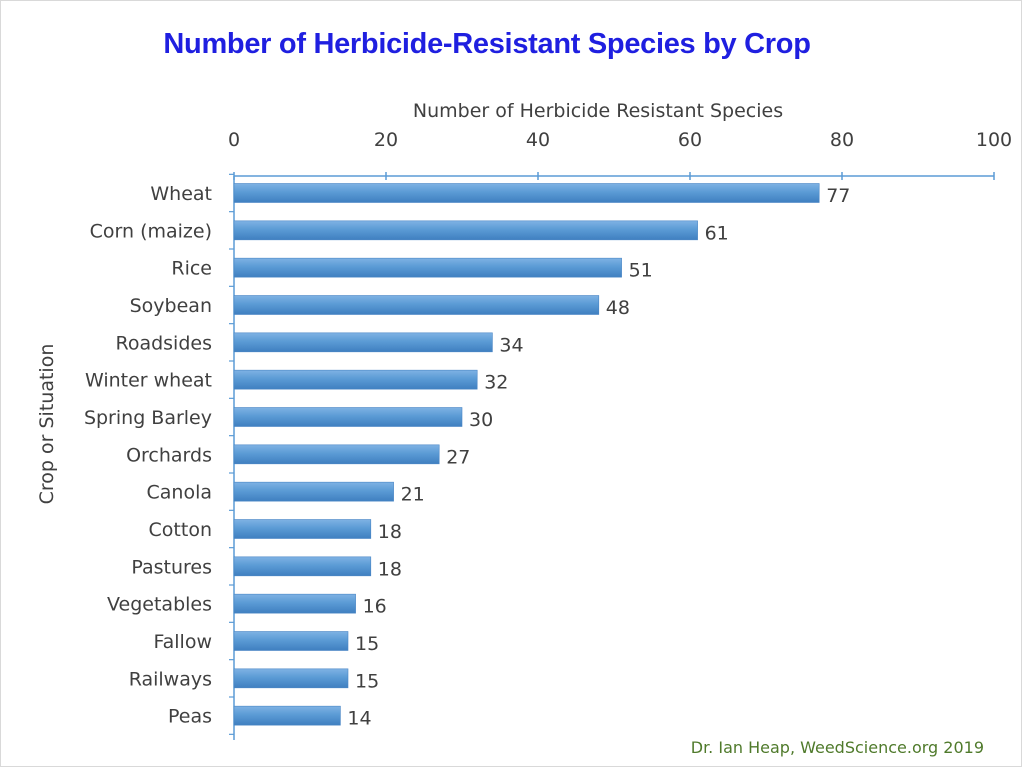  What do you see at coordinates (837, 747) in the screenshot?
I see `credit-text: Dr. Ian Heap, WeedScience.org 2019` at bounding box center [837, 747].